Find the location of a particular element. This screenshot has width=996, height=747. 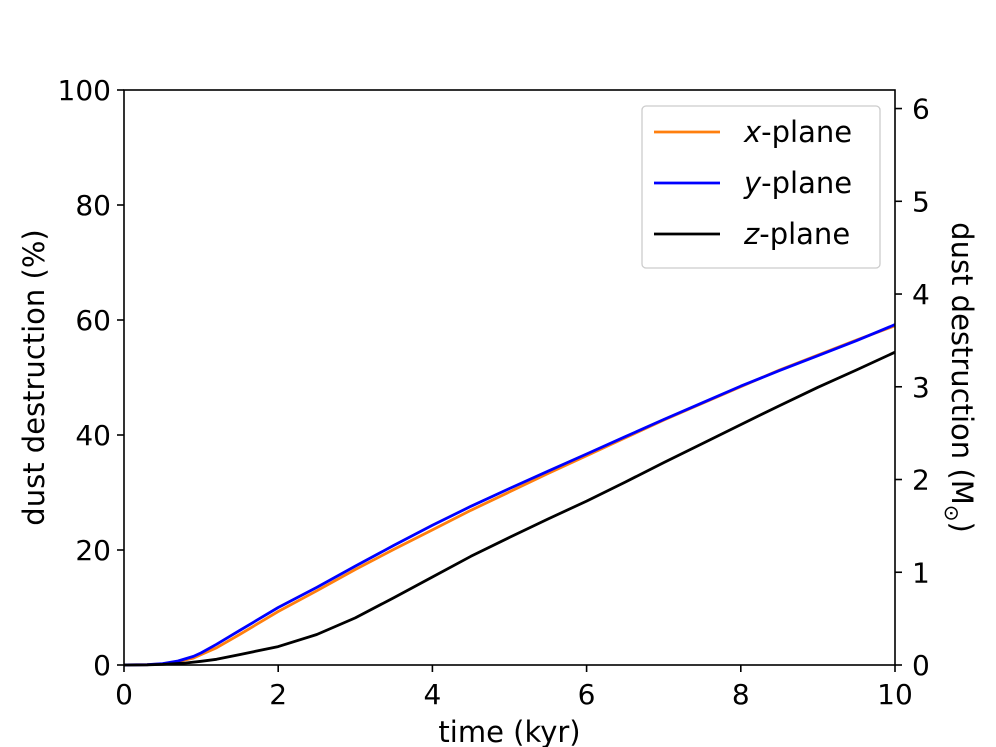

right-y-tick-label: 2 is located at coordinates (921, 480).